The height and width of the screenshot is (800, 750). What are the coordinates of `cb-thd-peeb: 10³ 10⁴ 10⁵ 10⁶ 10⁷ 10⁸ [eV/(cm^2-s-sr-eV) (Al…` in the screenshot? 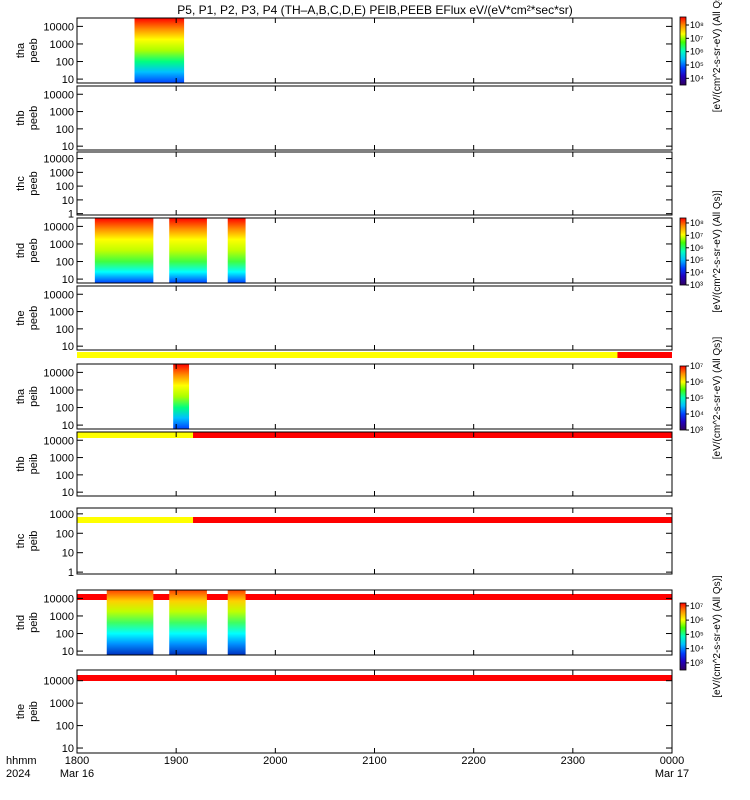 It's located at (701, 251).